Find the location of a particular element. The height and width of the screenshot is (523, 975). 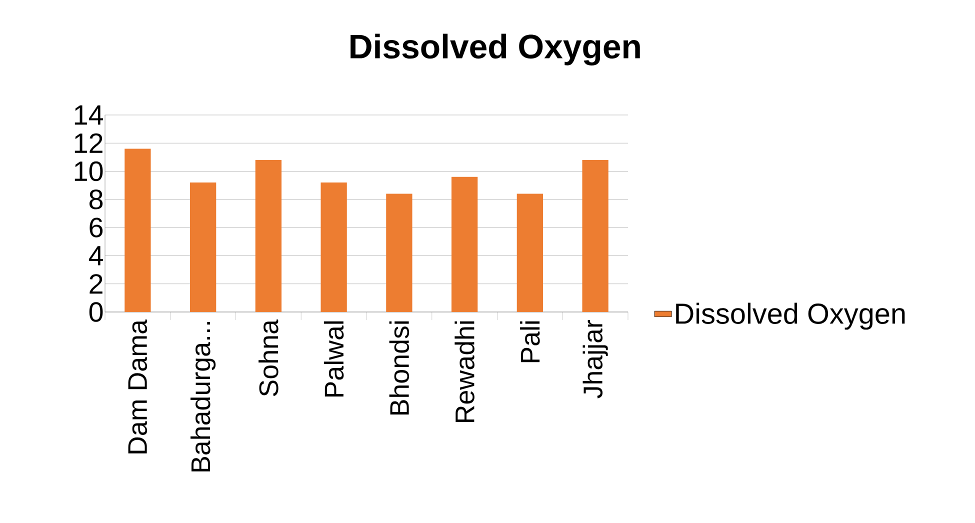

y-tick-label: 0 is located at coordinates (96, 312).